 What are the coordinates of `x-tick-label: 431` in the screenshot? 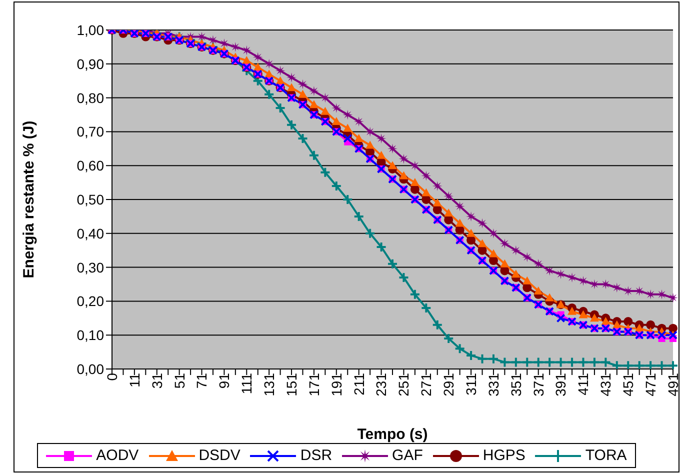 It's located at (606, 384).